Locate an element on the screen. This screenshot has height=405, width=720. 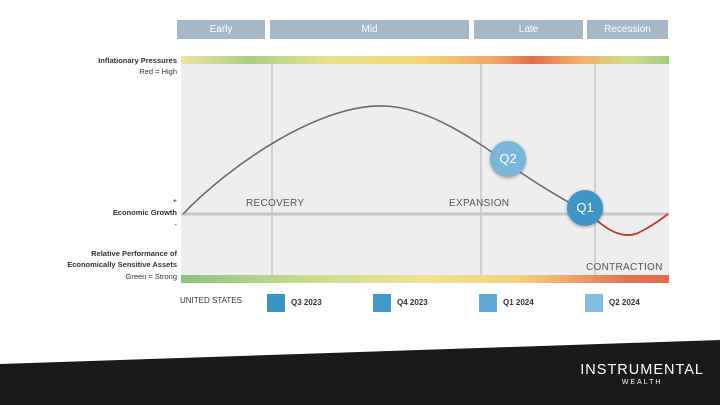
phase-early: Early is located at coordinates (221, 29).